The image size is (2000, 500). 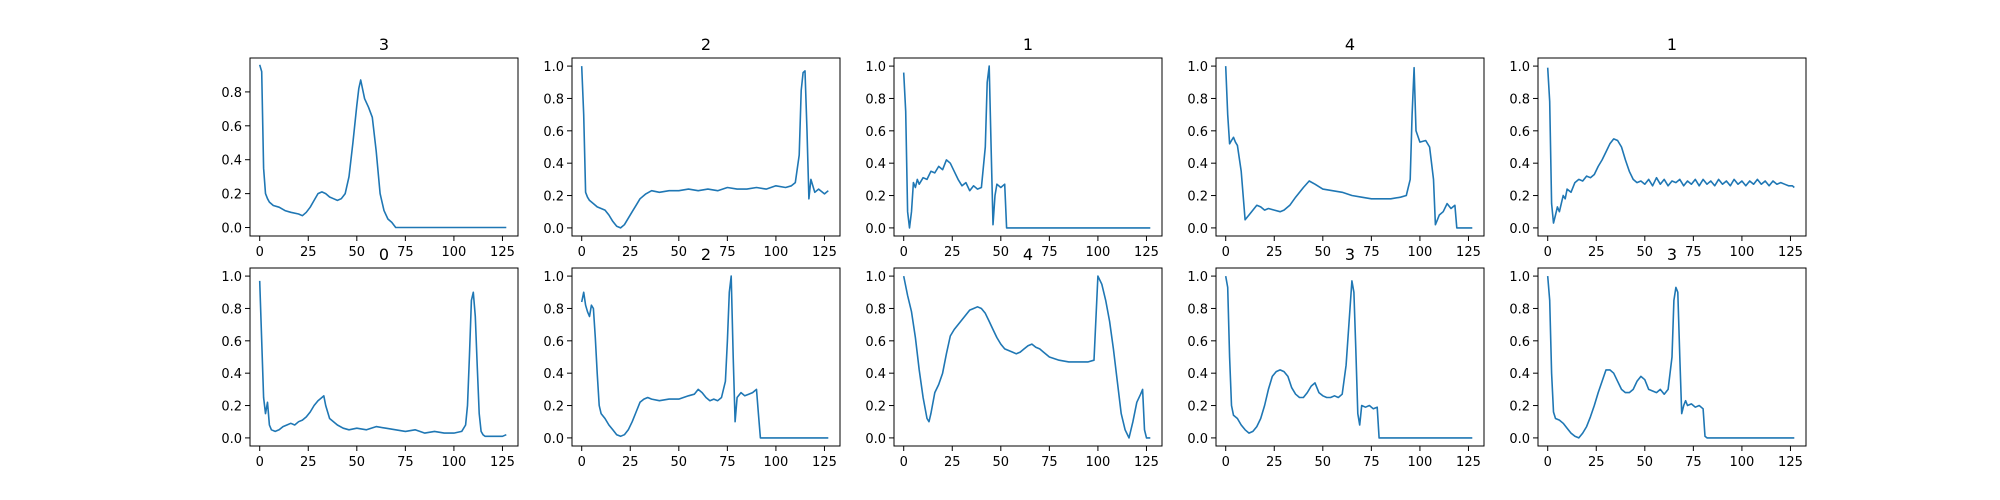 I want to click on subplot-1: 0 25 50 75 100 125 0.0 0.2 0.4 0.6 0.8 3, so click(x=370, y=147).